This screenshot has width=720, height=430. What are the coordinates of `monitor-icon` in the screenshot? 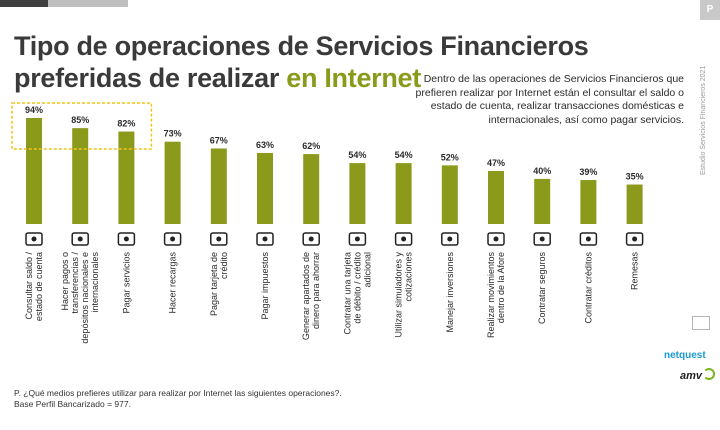 It's located at (496, 239).